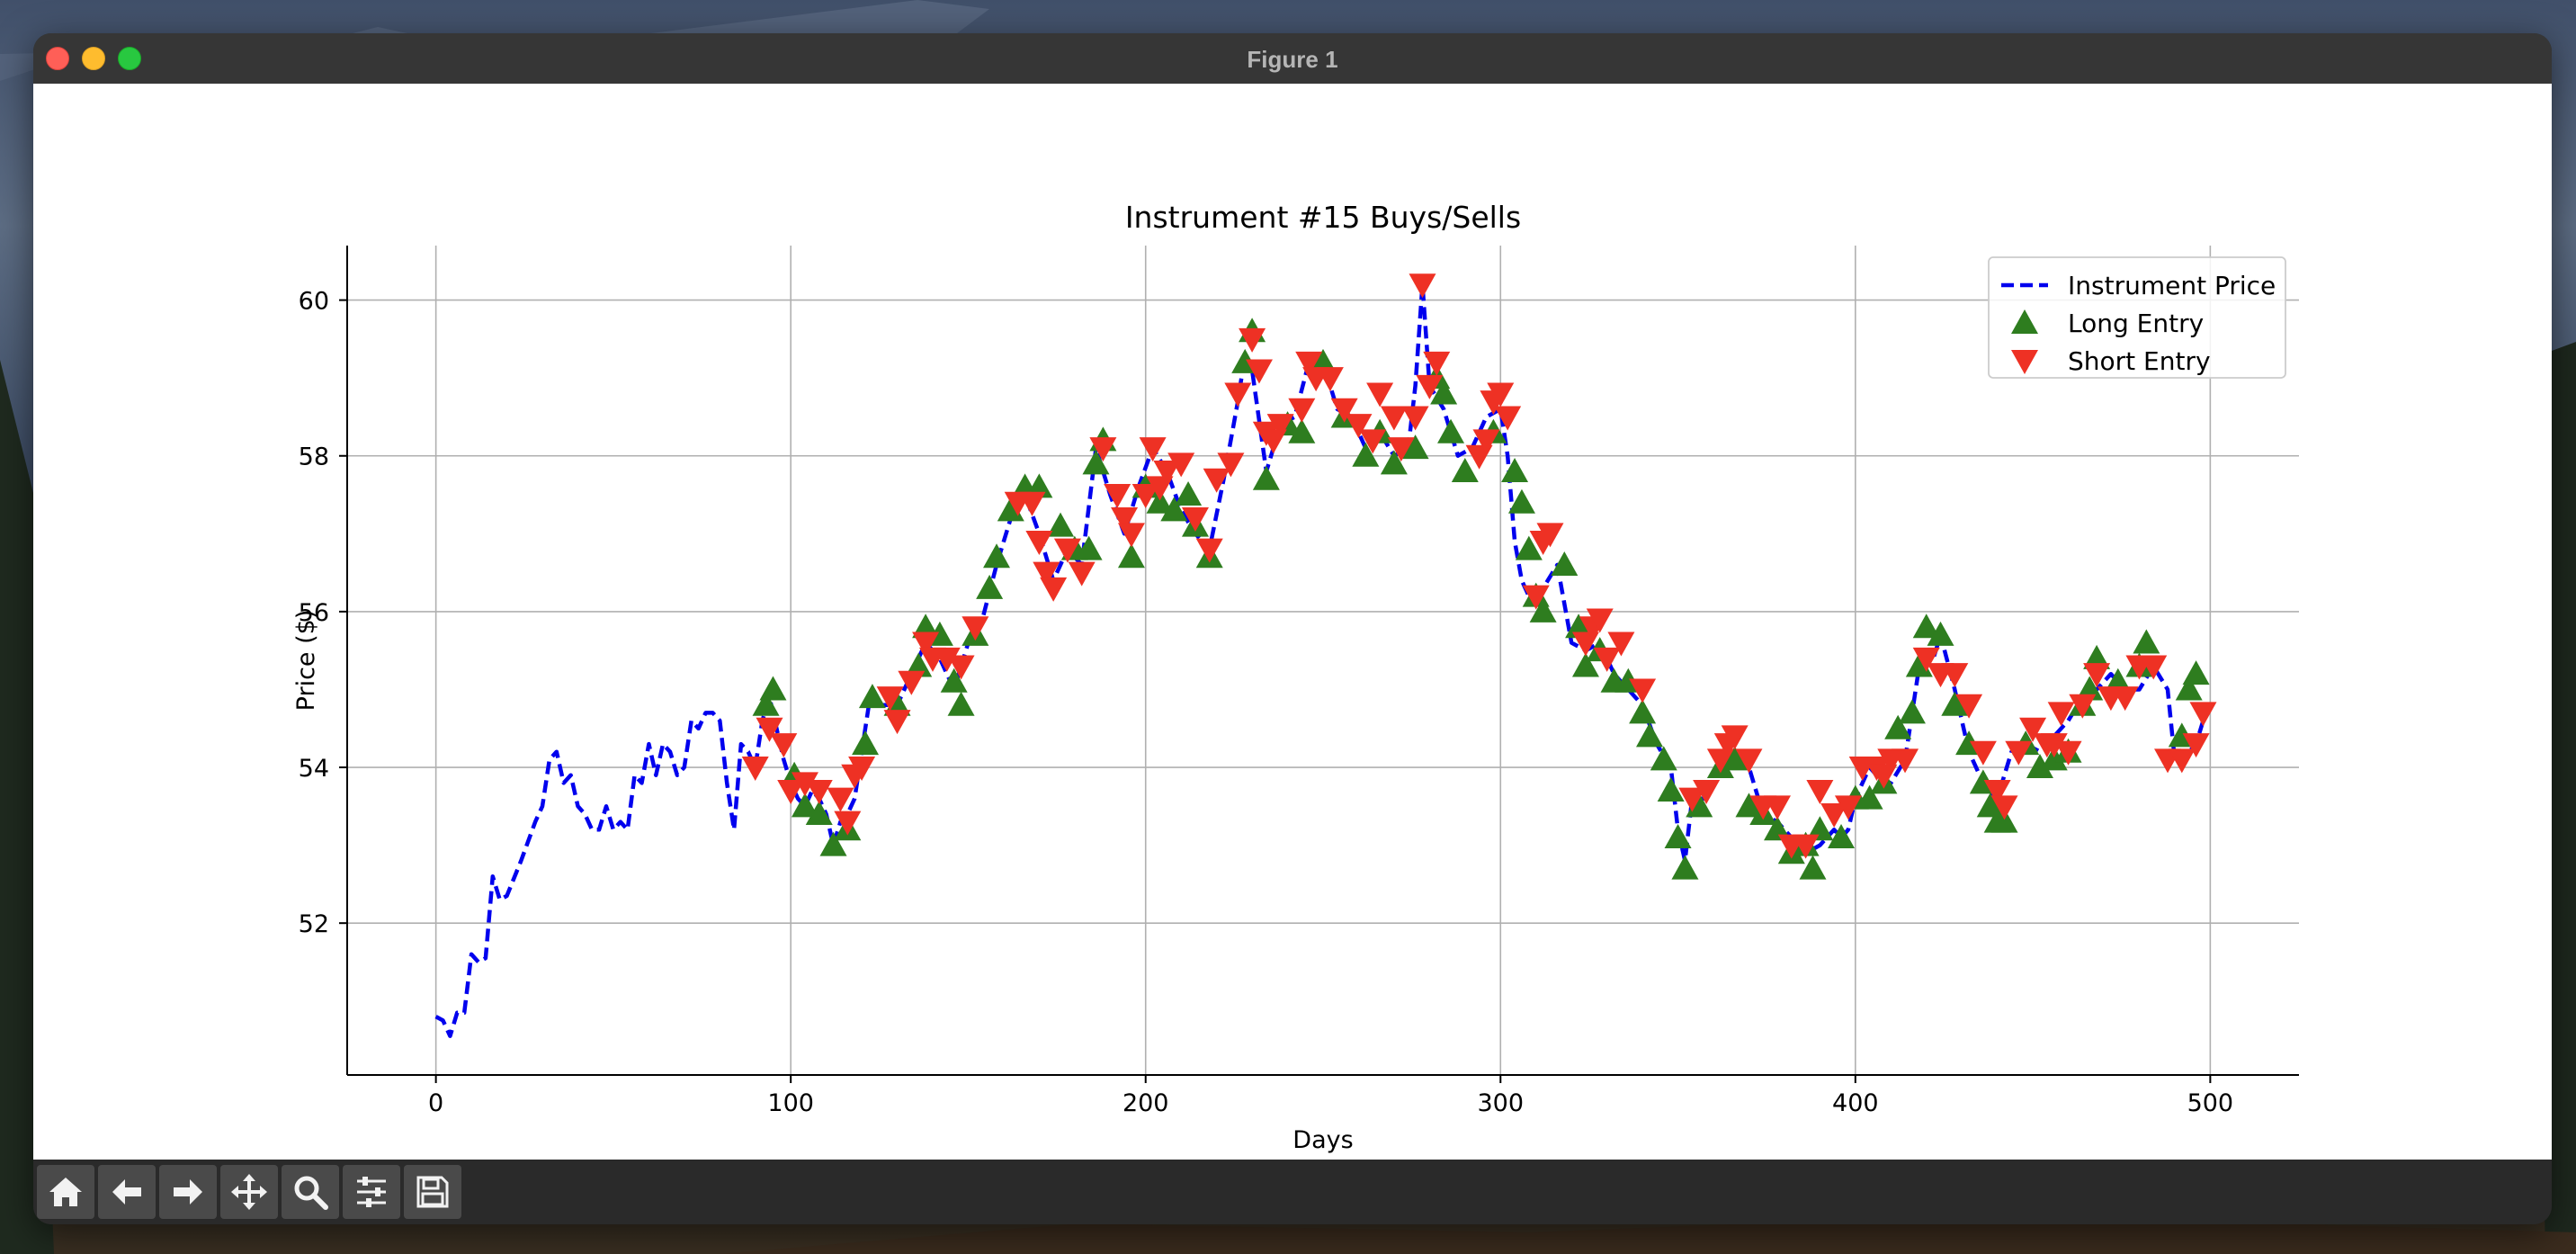 This screenshot has width=2576, height=1254. What do you see at coordinates (249, 1192) in the screenshot?
I see `pan-button` at bounding box center [249, 1192].